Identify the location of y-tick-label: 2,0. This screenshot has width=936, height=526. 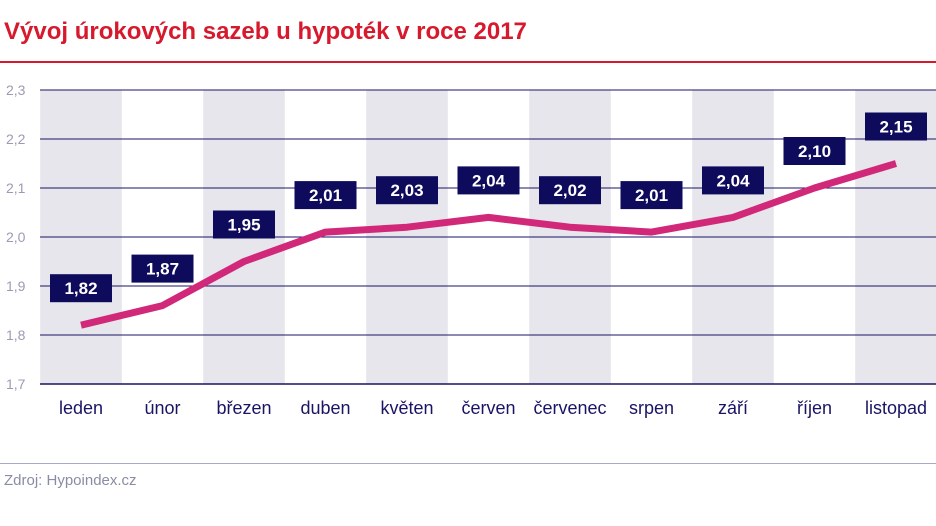
(16, 237).